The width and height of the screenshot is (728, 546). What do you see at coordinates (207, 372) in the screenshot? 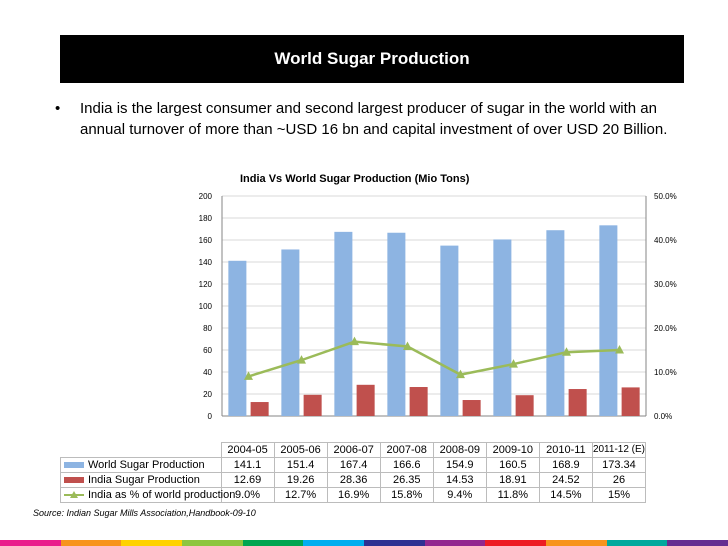
I see `y-left-tick-label: 40` at bounding box center [207, 372].